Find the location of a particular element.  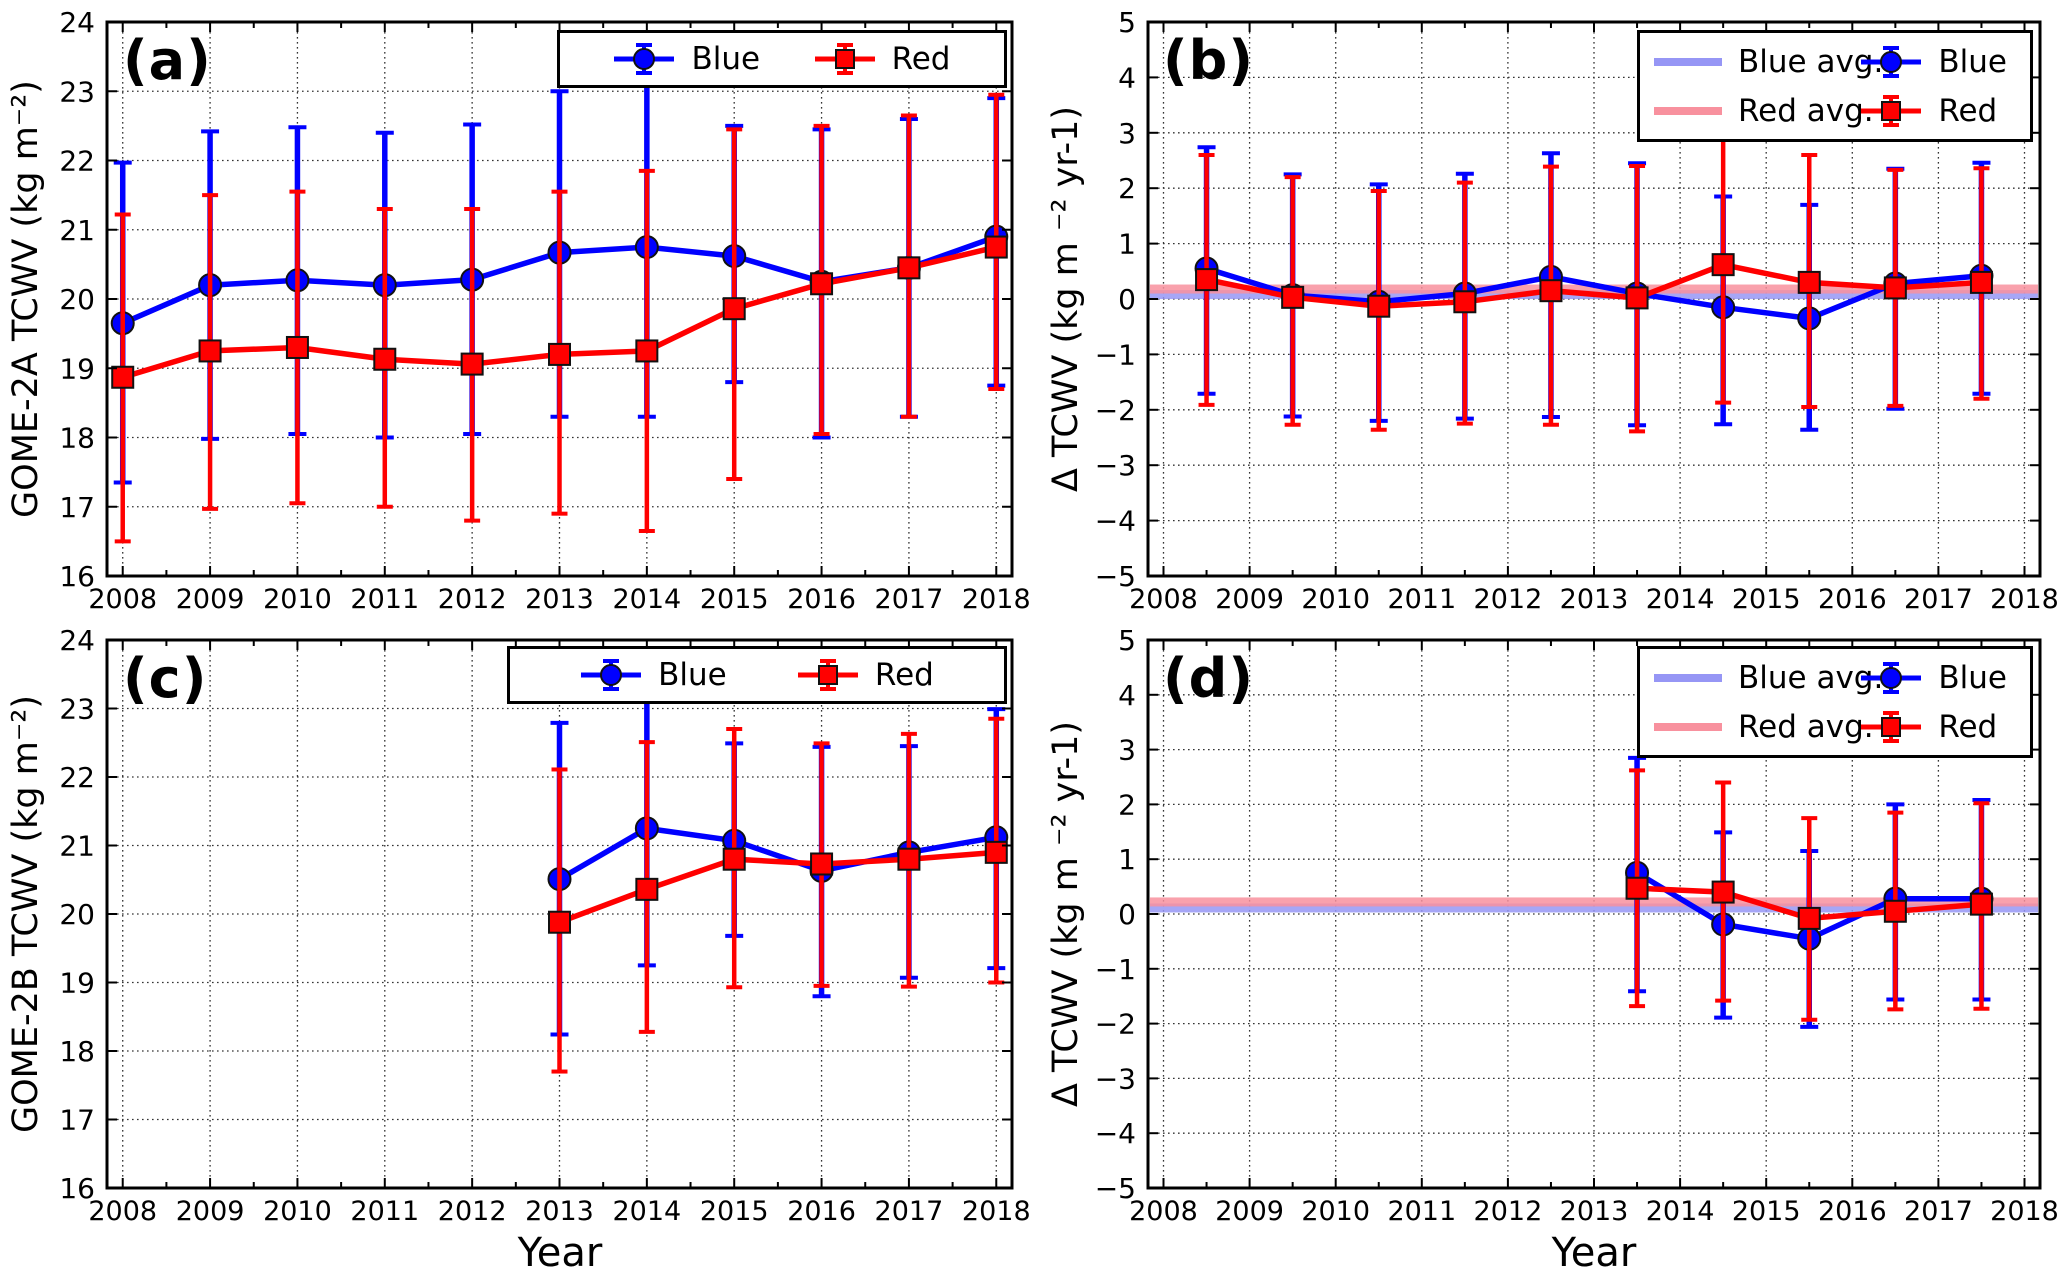

panel-a-y-axis-label: GOME-2A TCWV (kg m⁻²) is located at coordinates (26, 299).